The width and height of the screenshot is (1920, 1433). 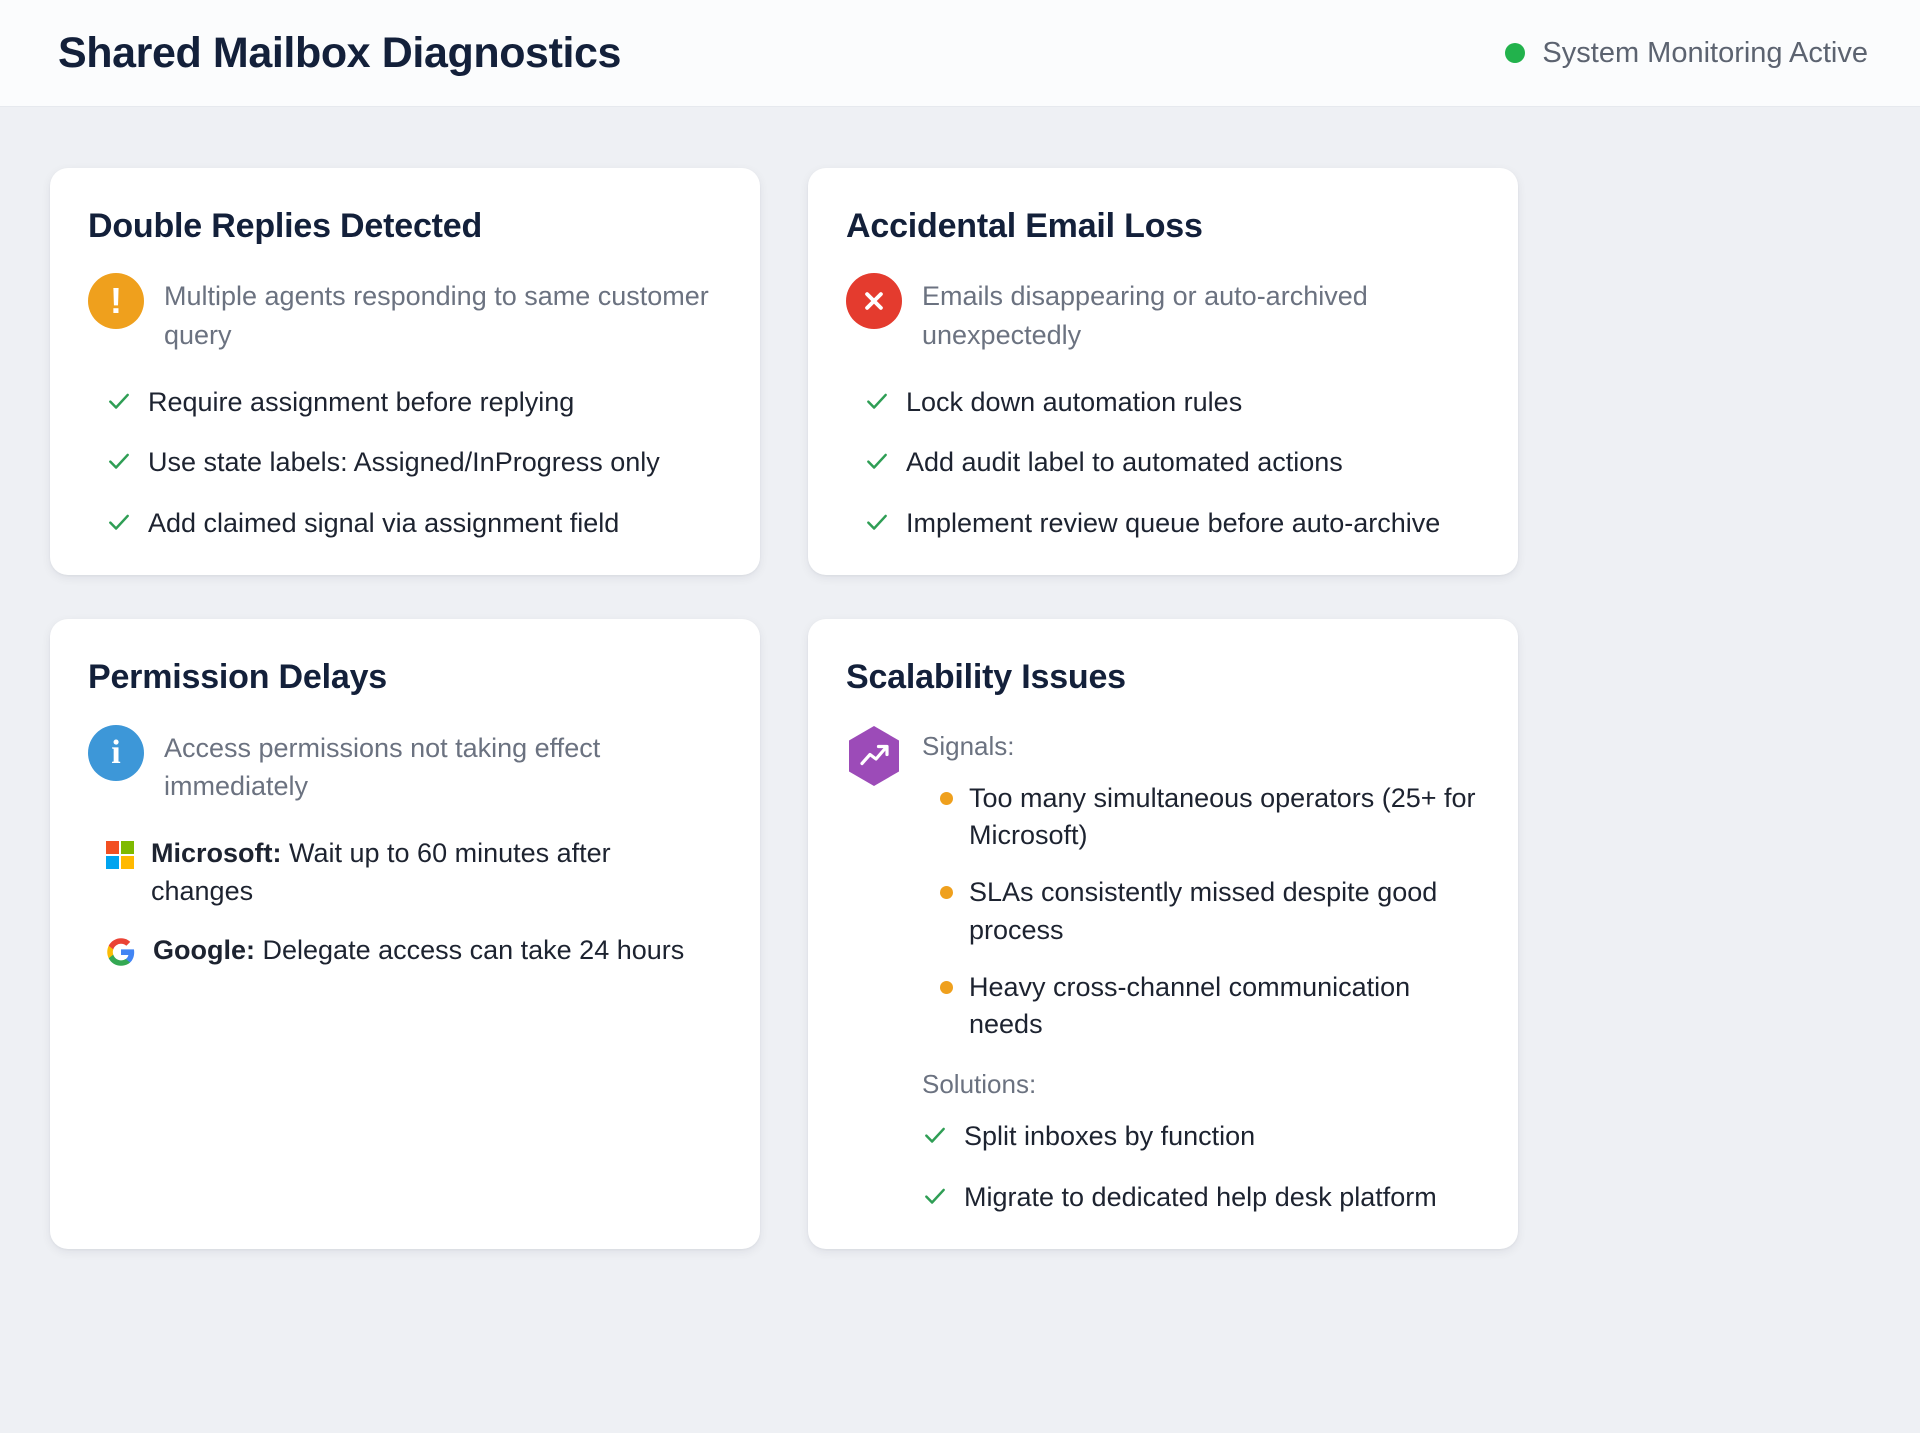 I want to click on card-title: Scalability Issues, so click(x=986, y=677).